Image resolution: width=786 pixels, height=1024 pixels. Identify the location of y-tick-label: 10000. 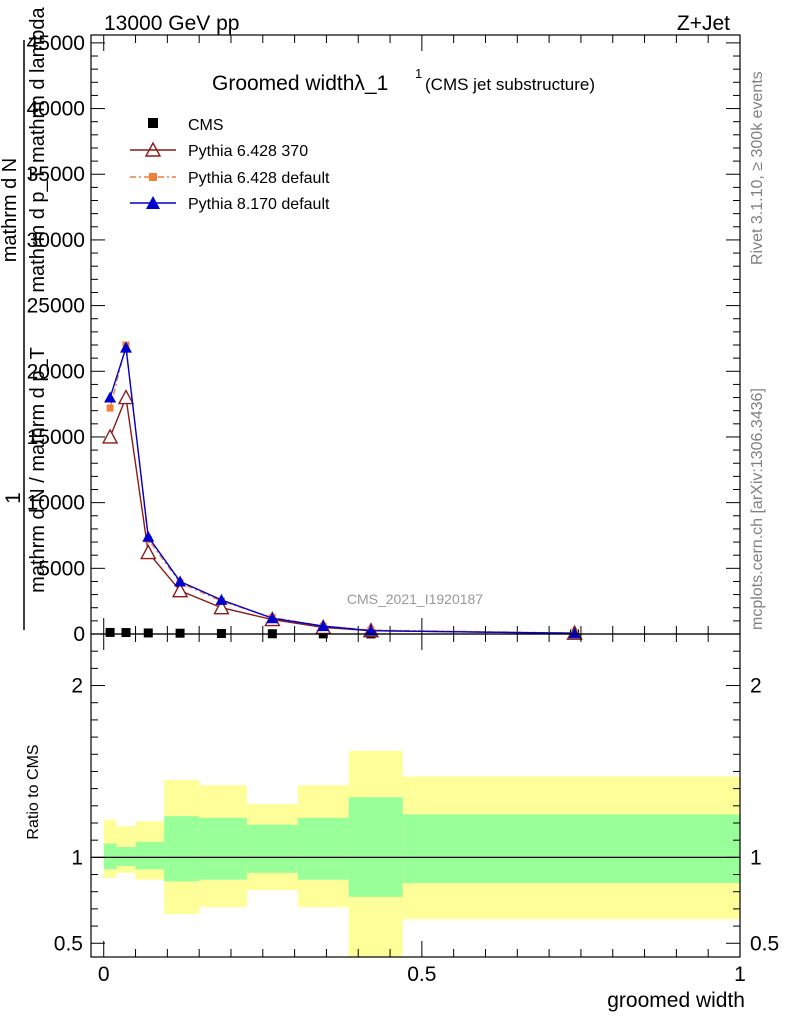
(56, 503).